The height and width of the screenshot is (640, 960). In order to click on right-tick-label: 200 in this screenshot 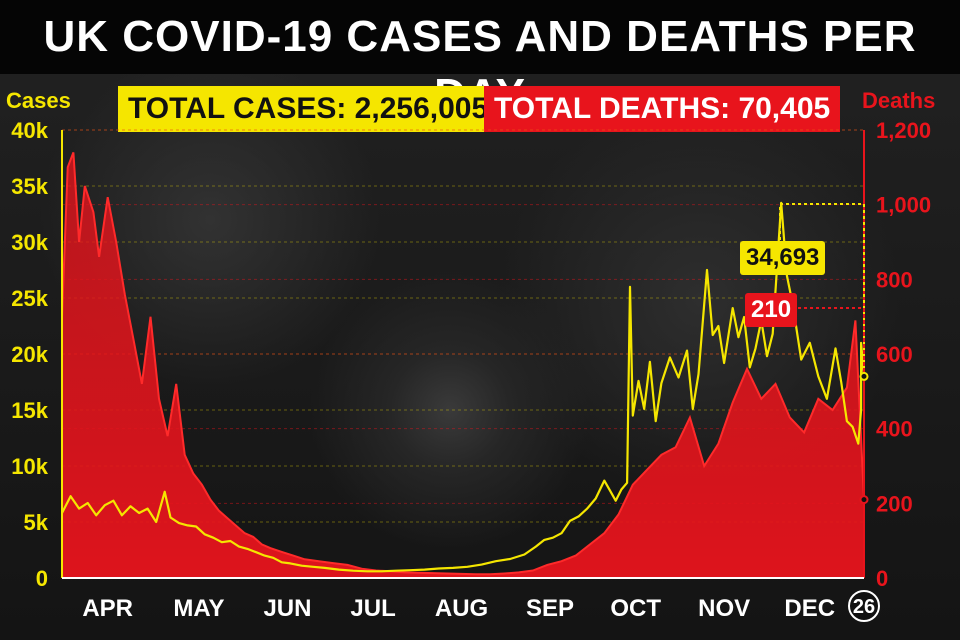, I will do `click(894, 503)`.